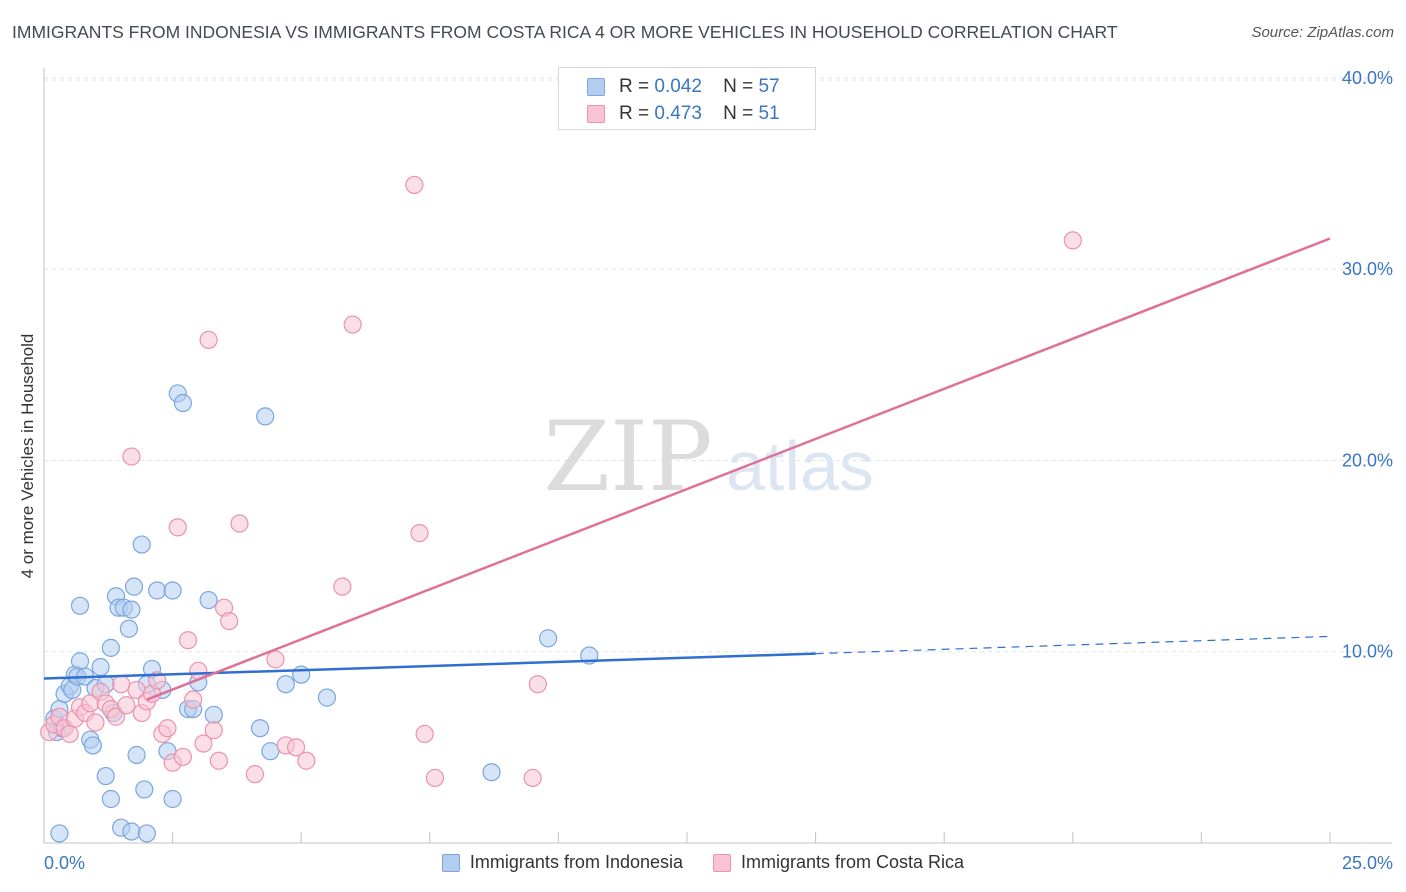  What do you see at coordinates (1367, 652) in the screenshot?
I see `y-tick-label: 10.0%` at bounding box center [1367, 652].